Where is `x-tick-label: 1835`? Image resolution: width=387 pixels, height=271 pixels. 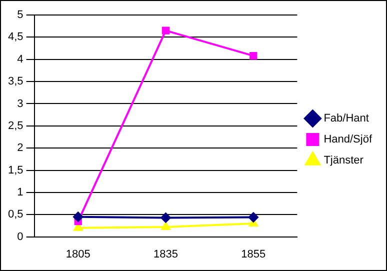
x-tick-label: 1835 is located at coordinates (166, 254).